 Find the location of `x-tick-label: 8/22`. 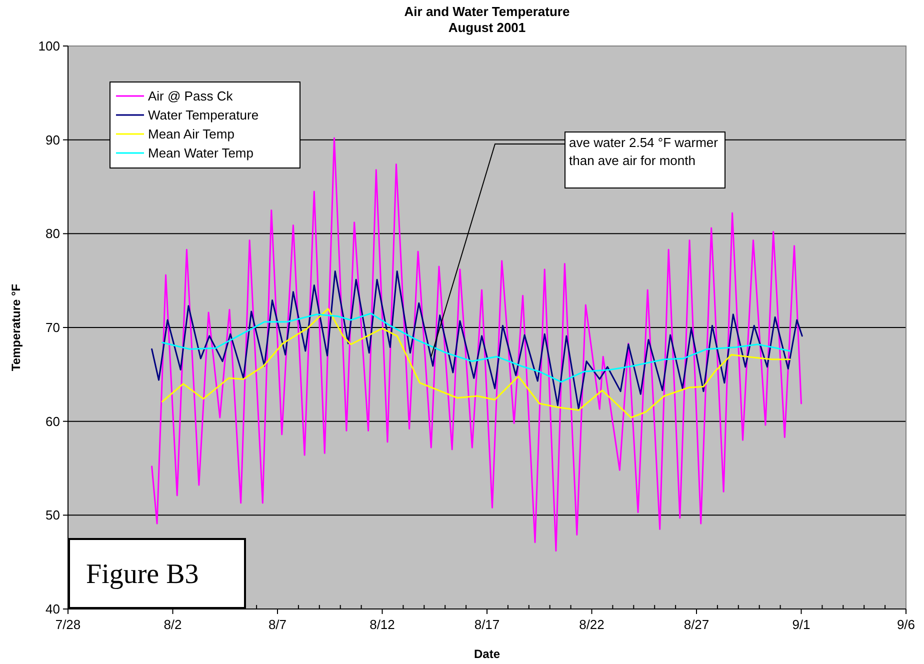

x-tick-label: 8/22 is located at coordinates (591, 624).